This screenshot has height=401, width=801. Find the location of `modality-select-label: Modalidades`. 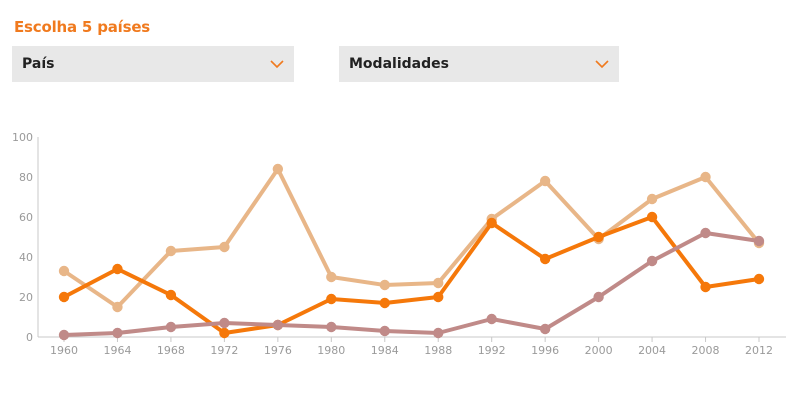

modality-select-label: Modalidades is located at coordinates (399, 64).